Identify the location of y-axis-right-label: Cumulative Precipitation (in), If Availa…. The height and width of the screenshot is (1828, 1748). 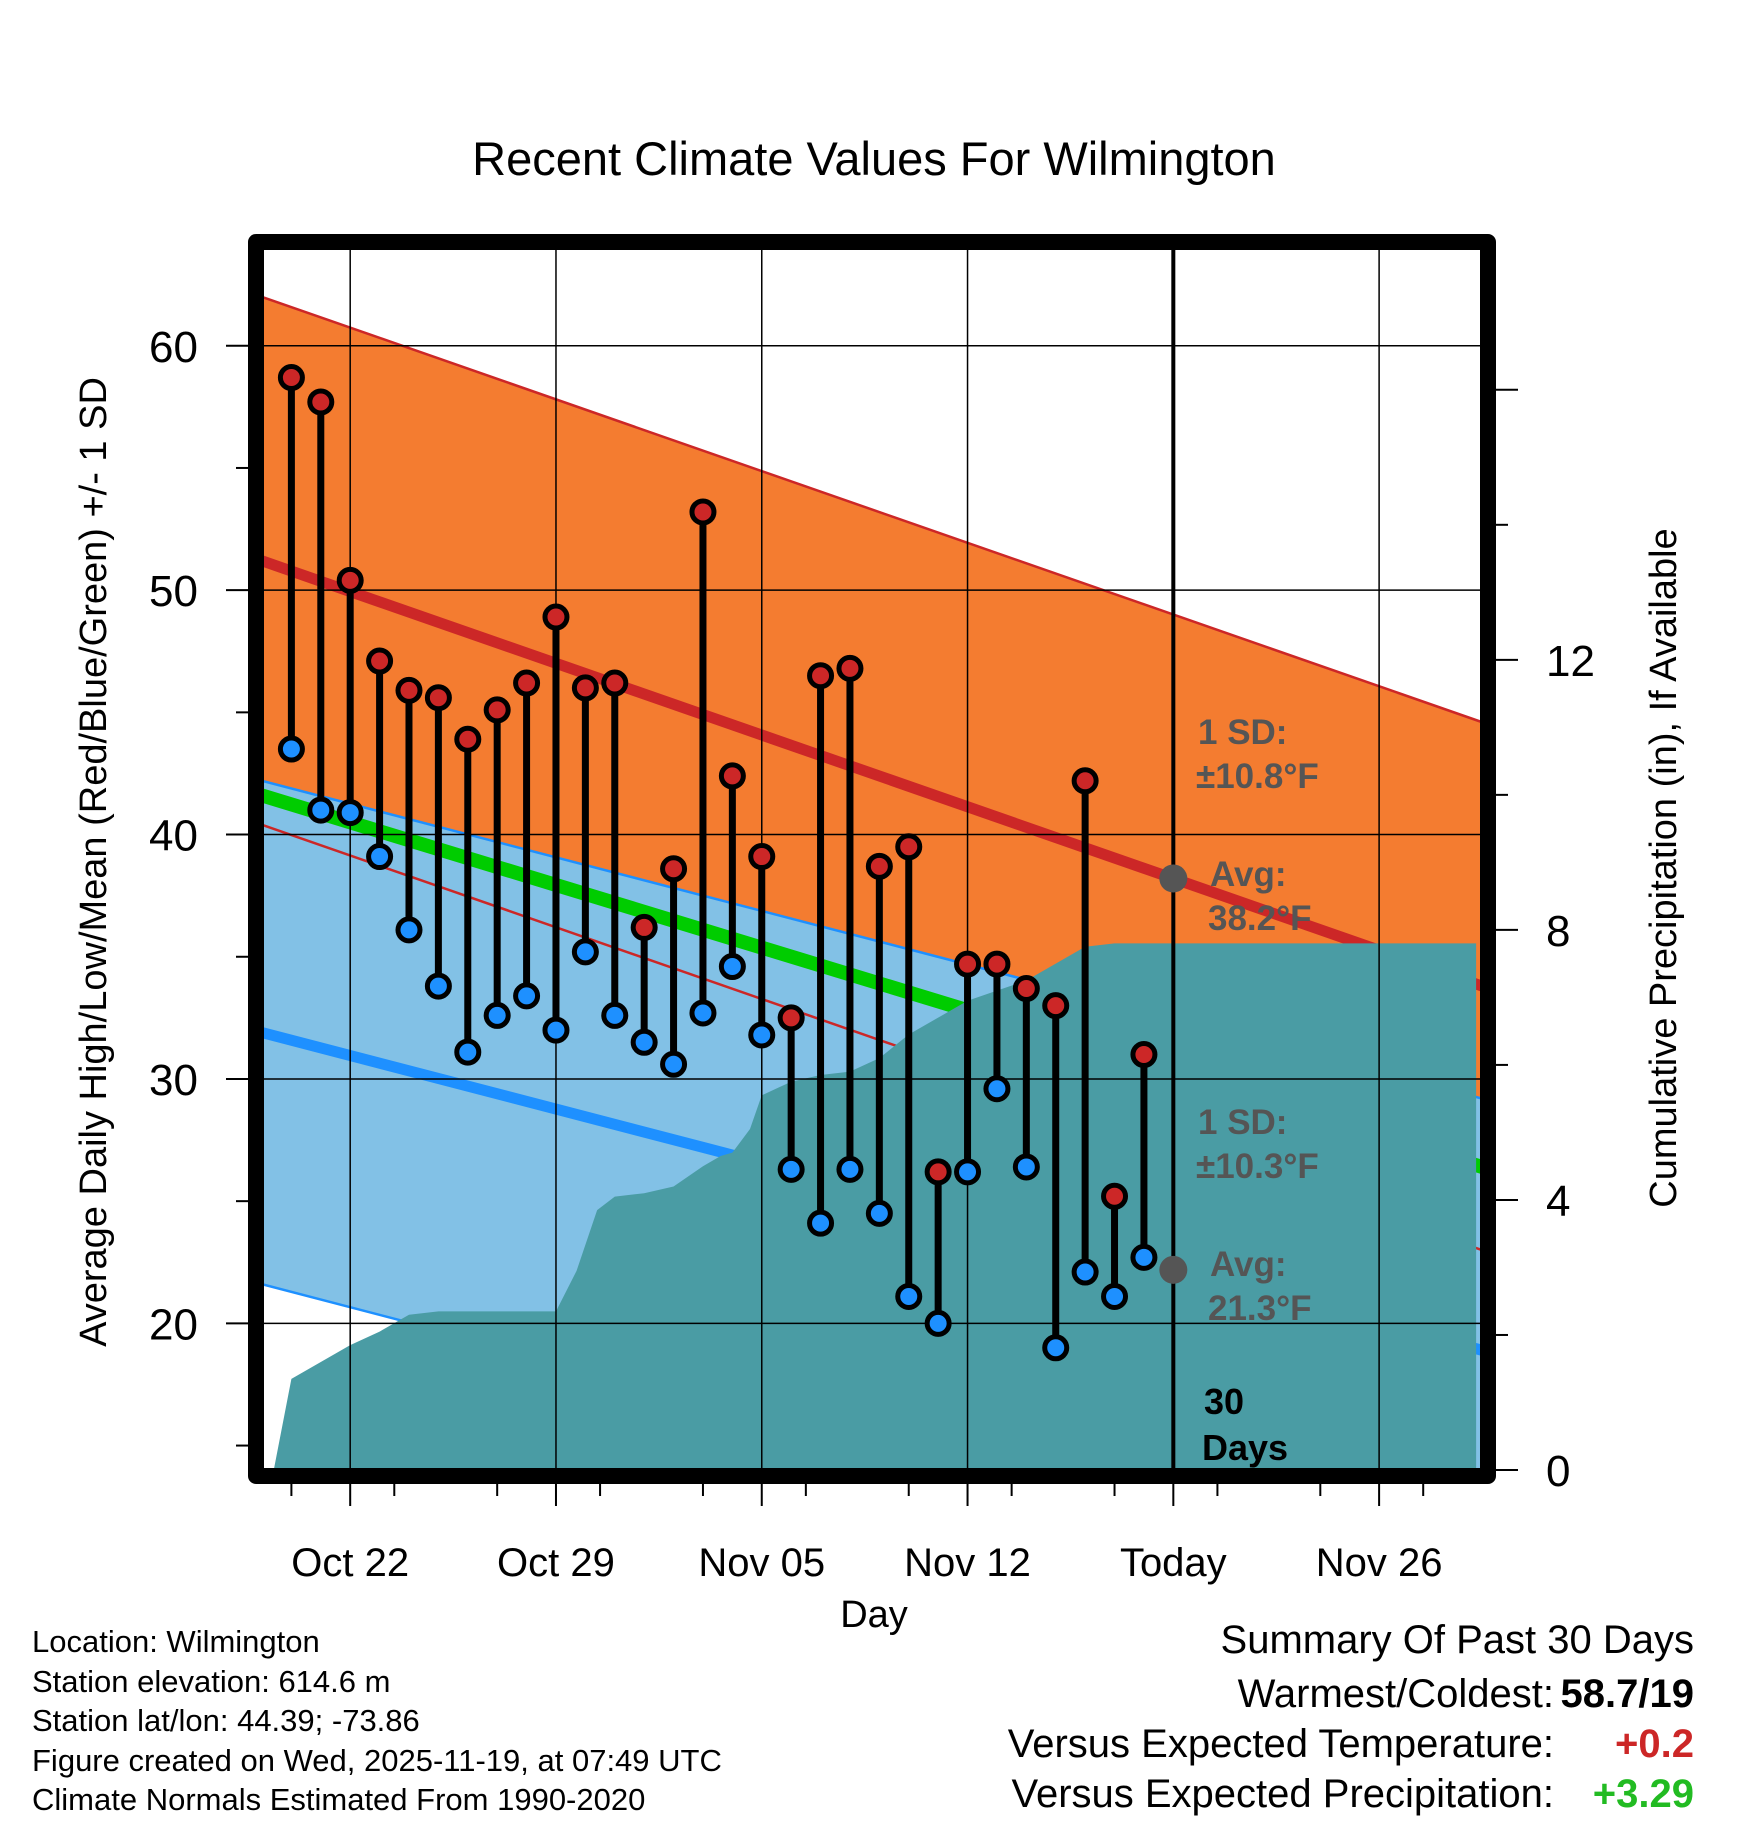
(1664, 867).